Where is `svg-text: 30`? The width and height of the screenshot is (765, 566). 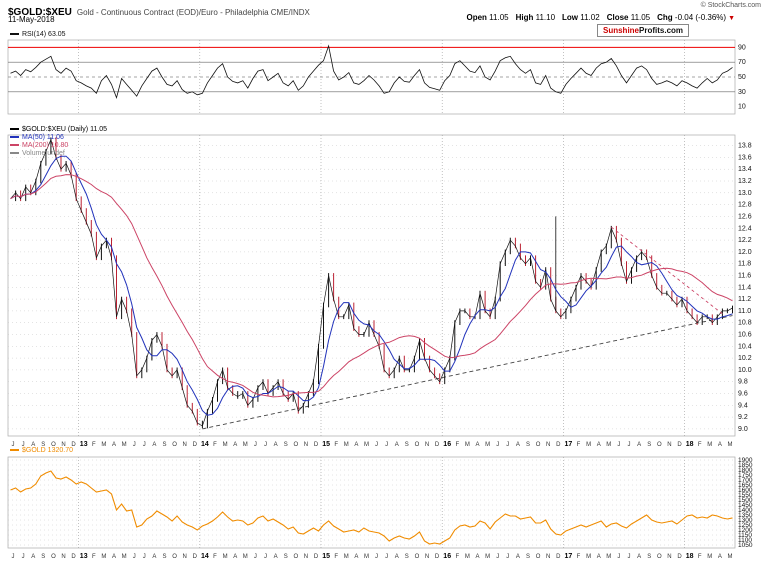 svg-text: 30 is located at coordinates (742, 92).